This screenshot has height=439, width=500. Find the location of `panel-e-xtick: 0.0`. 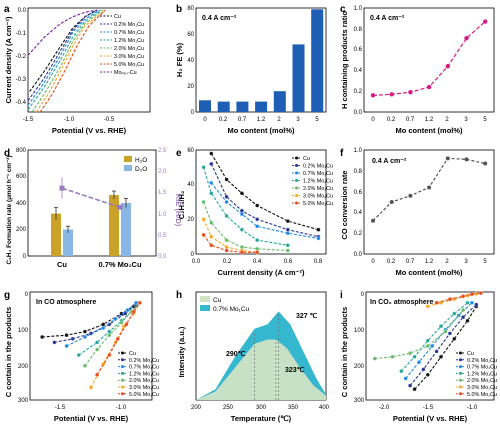

panel-e-xtick: 0.0 is located at coordinates (196, 262).